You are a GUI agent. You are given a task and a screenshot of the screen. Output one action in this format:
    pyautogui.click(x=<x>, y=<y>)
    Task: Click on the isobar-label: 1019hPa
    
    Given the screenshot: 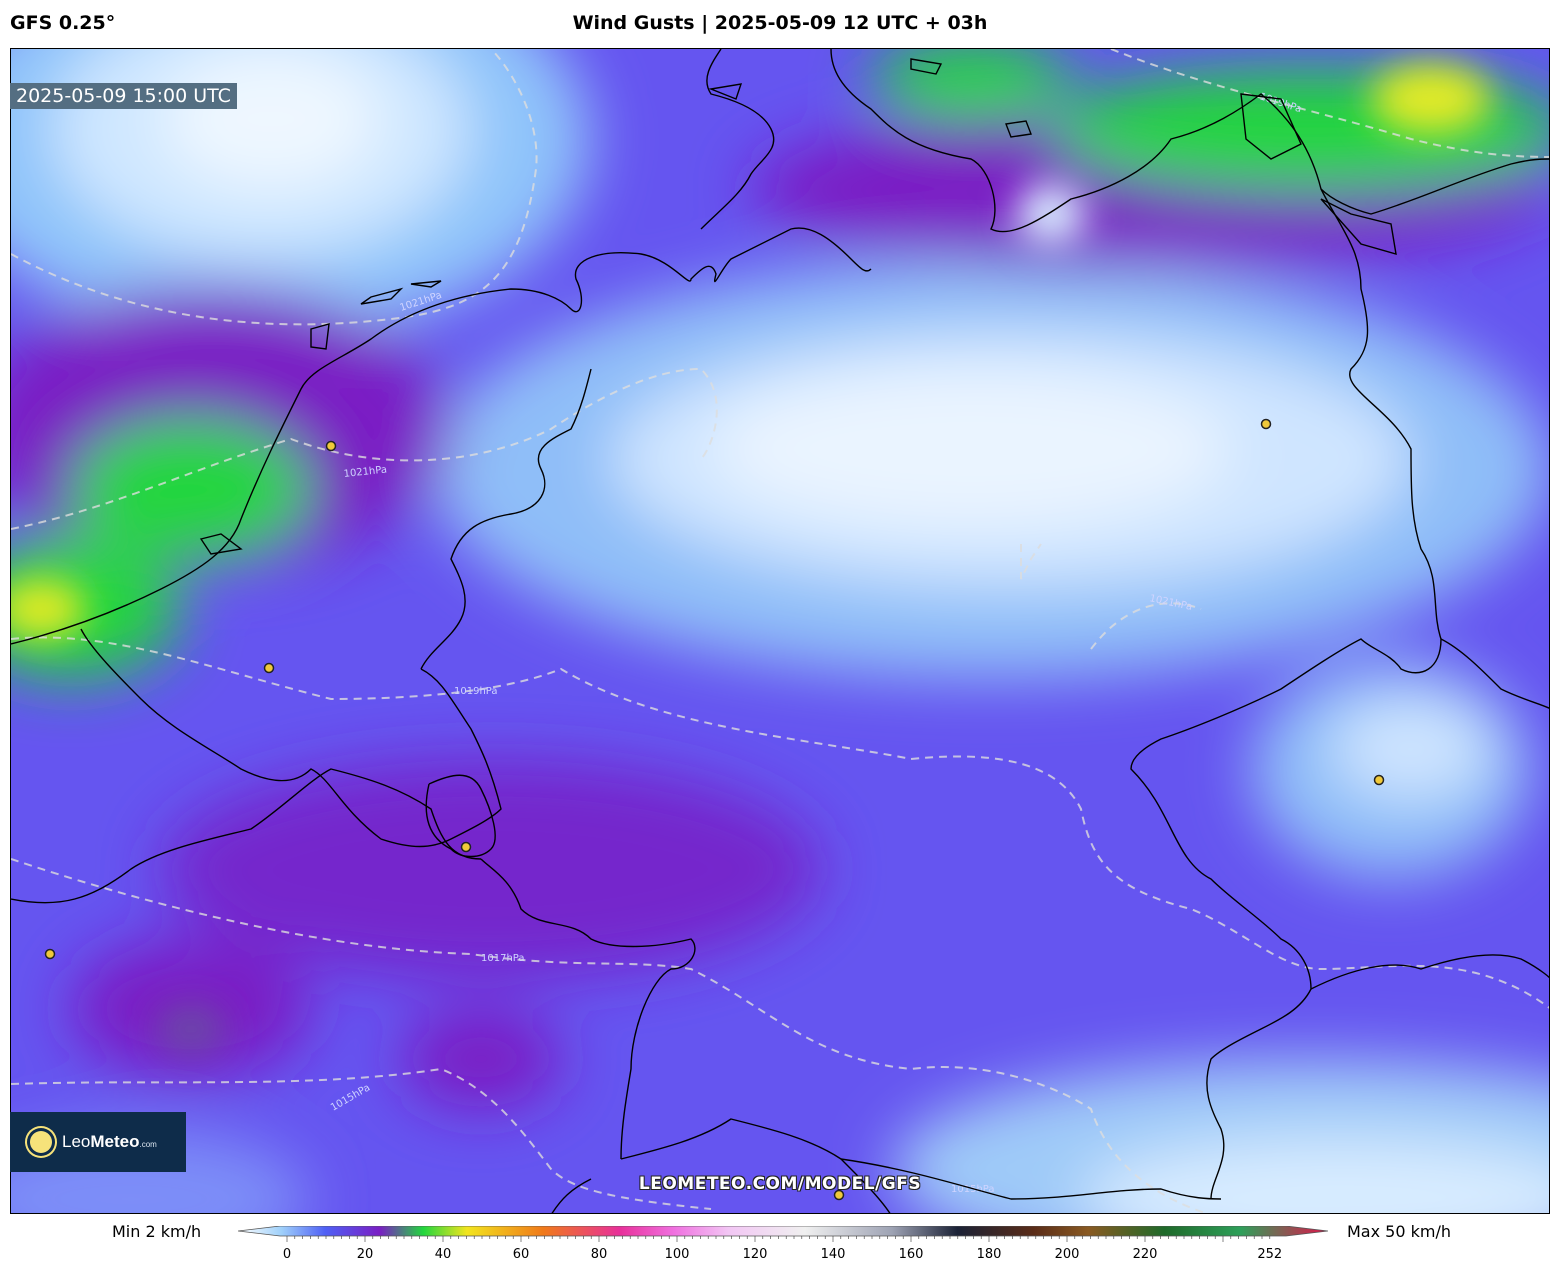 What is the action you would take?
    pyautogui.click(x=476, y=691)
    